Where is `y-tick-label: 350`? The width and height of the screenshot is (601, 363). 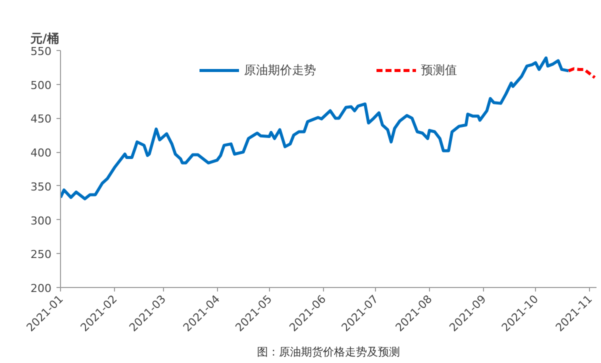 y-tick-label: 350 is located at coordinates (41, 187).